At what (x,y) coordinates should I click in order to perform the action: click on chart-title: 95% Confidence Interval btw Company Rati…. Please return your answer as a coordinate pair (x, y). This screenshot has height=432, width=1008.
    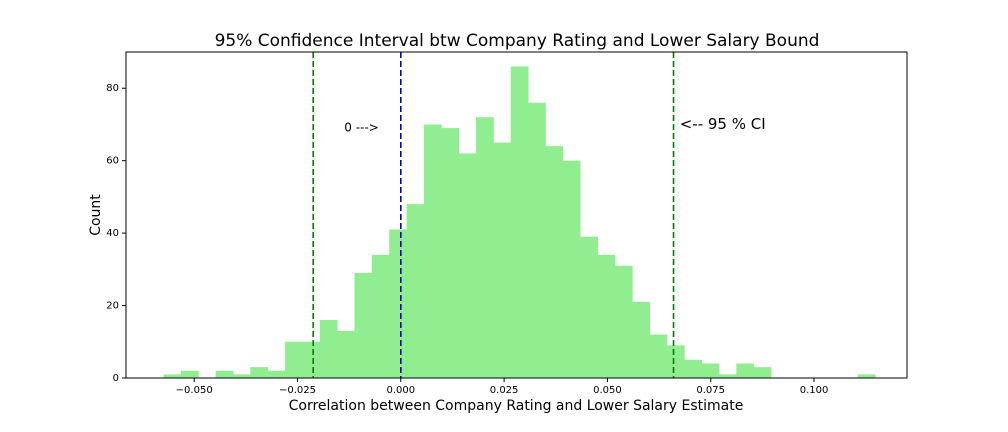
    Looking at the image, I should click on (517, 41).